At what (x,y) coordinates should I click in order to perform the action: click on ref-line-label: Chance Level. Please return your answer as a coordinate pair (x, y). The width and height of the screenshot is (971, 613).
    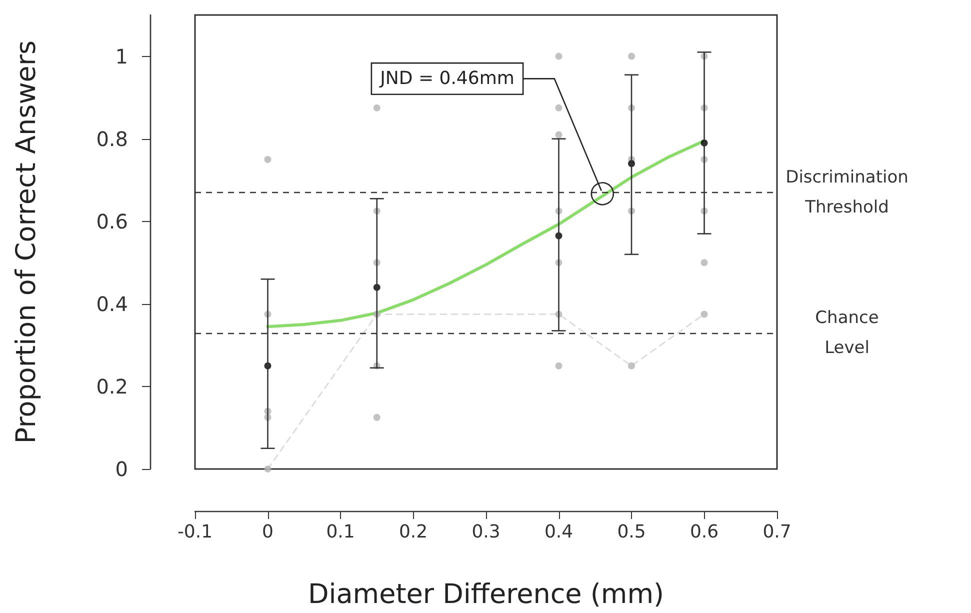
    Looking at the image, I should click on (847, 333).